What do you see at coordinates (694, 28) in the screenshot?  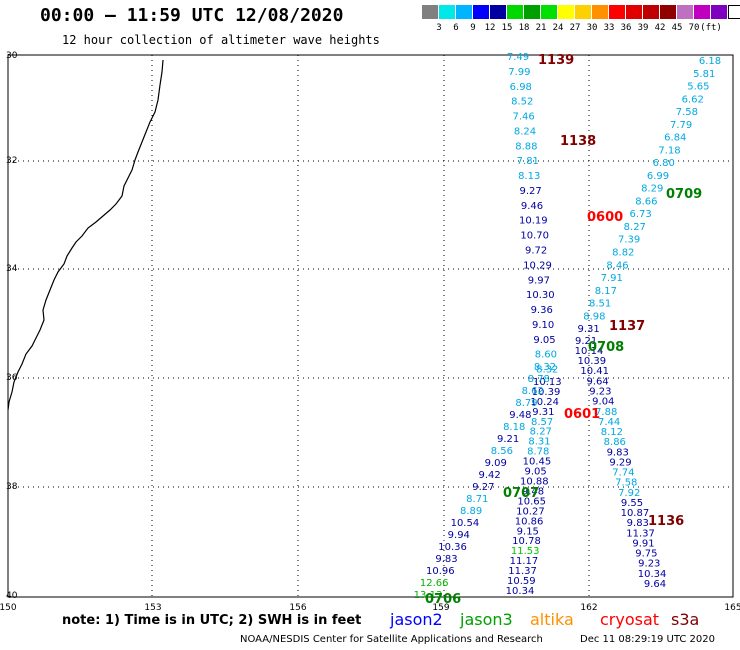 I see `scale-label: 70` at bounding box center [694, 28].